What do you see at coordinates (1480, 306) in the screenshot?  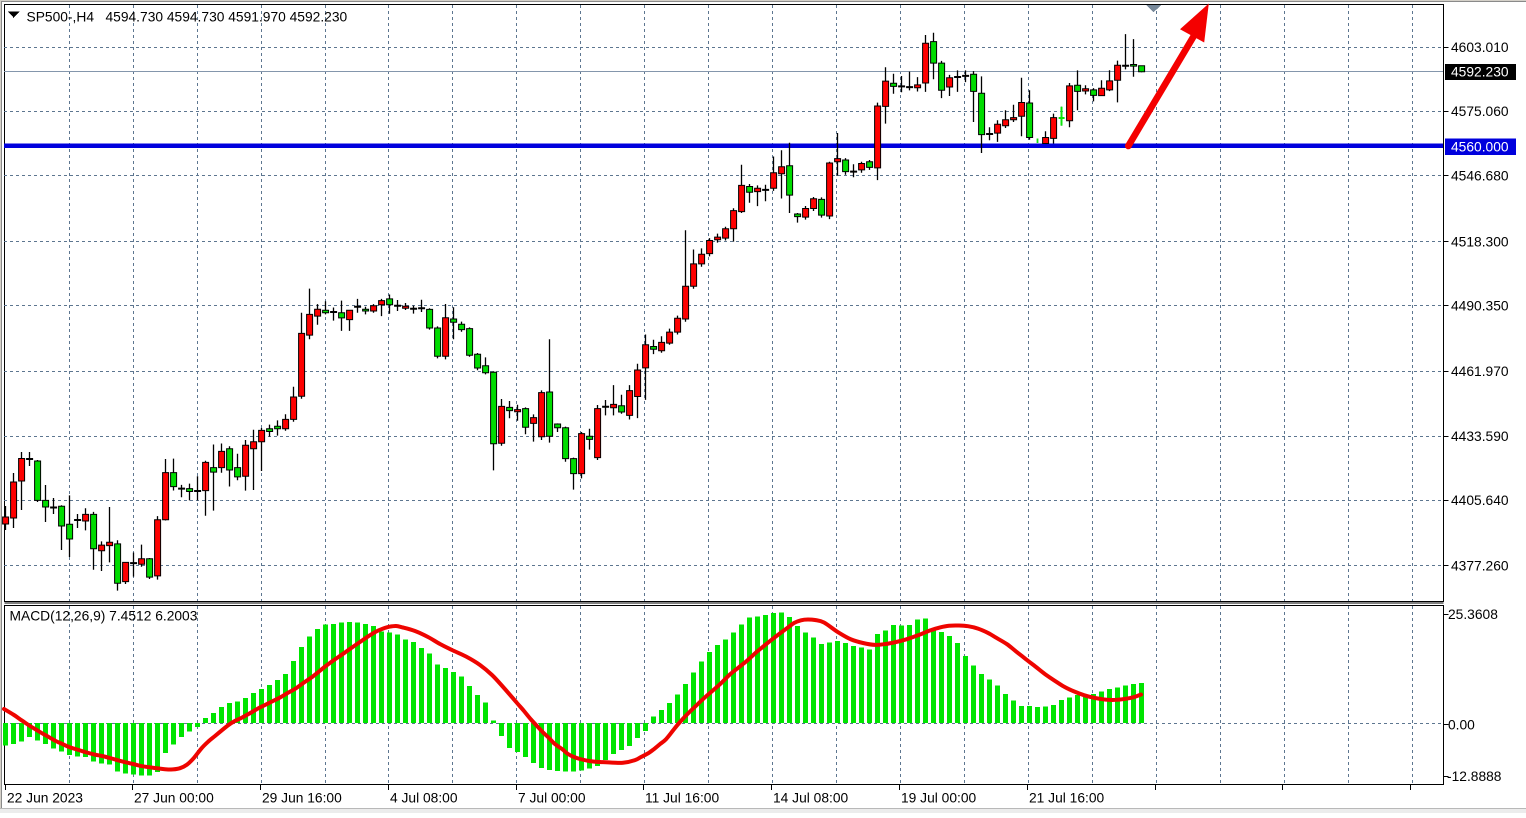 I see `svg-text: 4490.350` at bounding box center [1480, 306].